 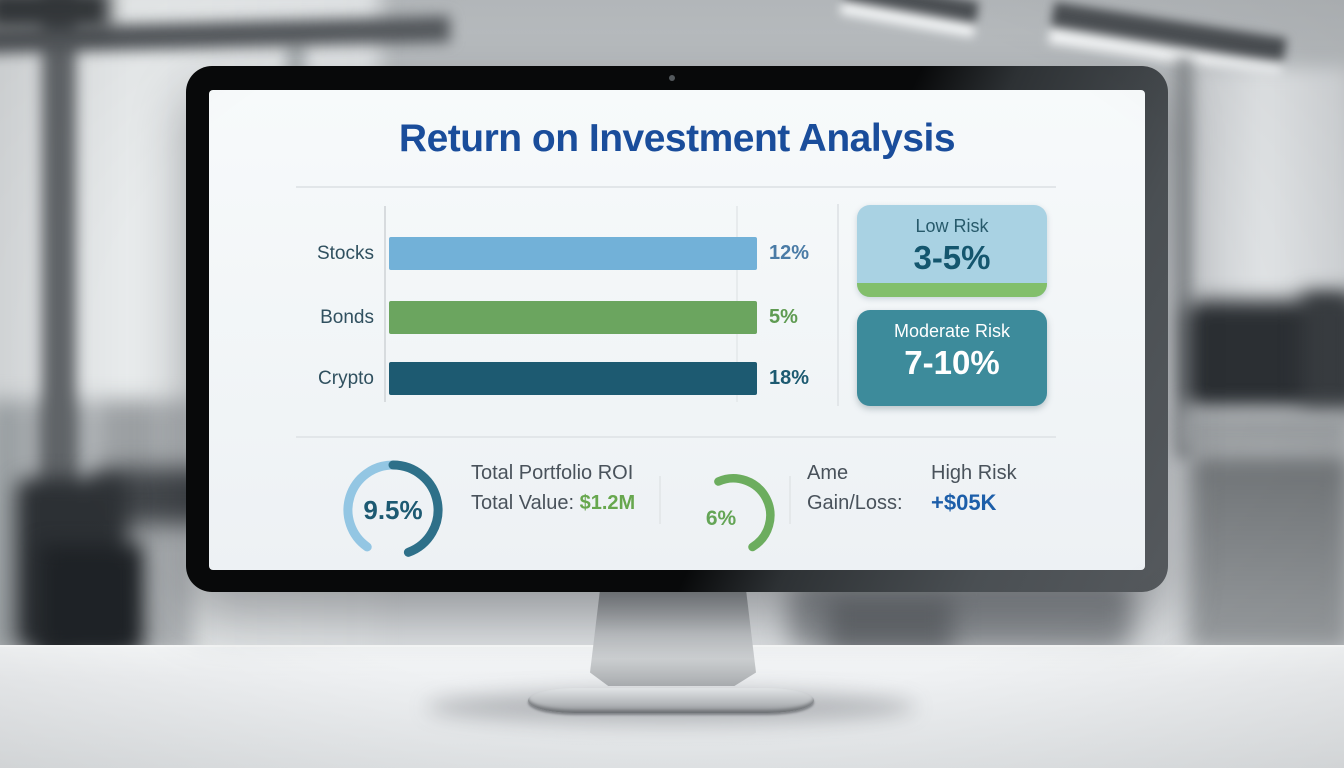 I want to click on monitor-stand-base, so click(x=671, y=700).